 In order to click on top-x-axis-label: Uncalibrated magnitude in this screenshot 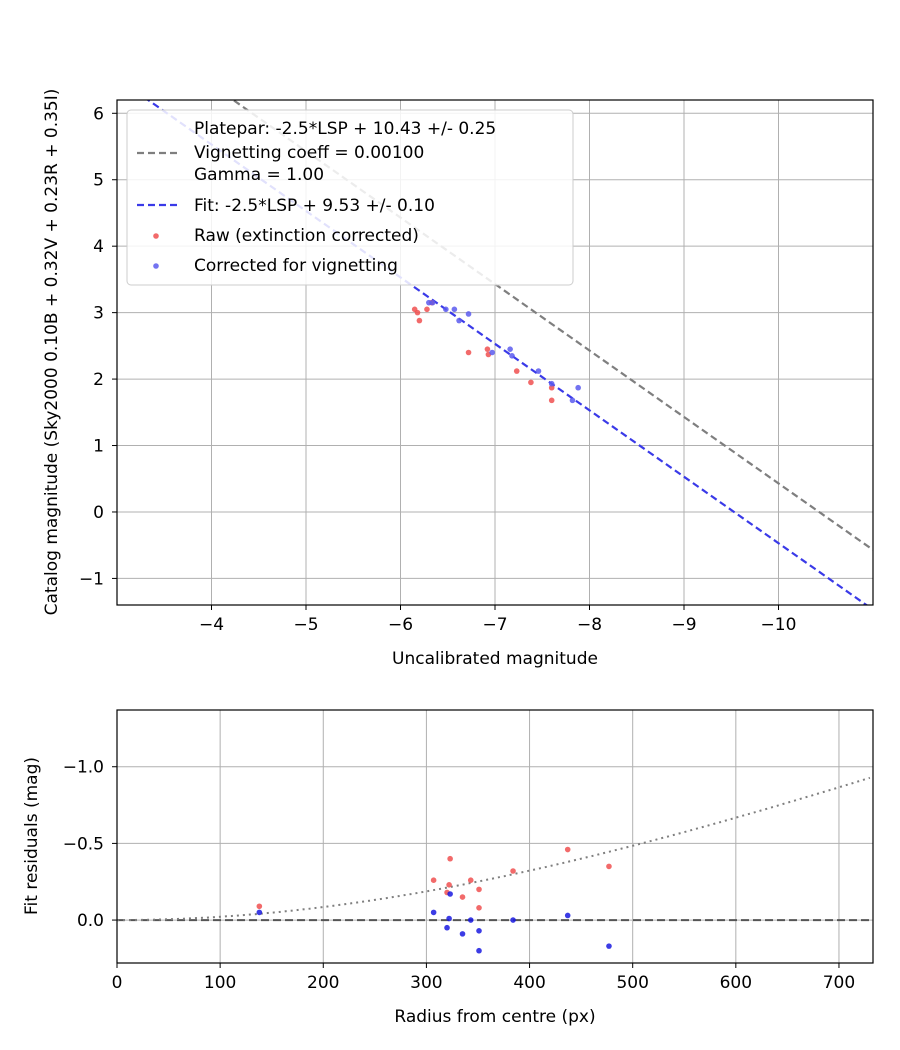, I will do `click(495, 659)`.